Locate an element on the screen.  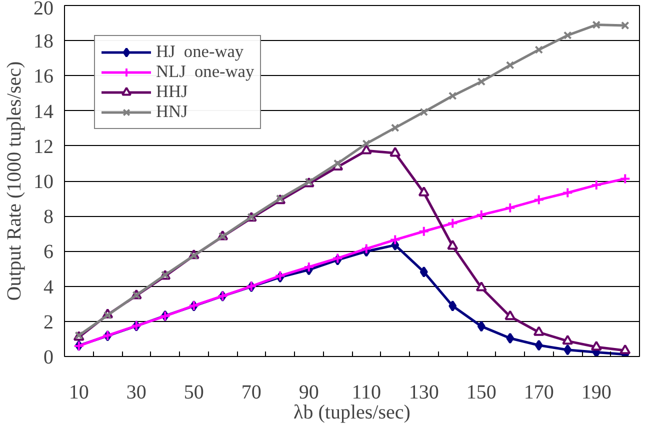
y-tick-label: 18 is located at coordinates (44, 41).